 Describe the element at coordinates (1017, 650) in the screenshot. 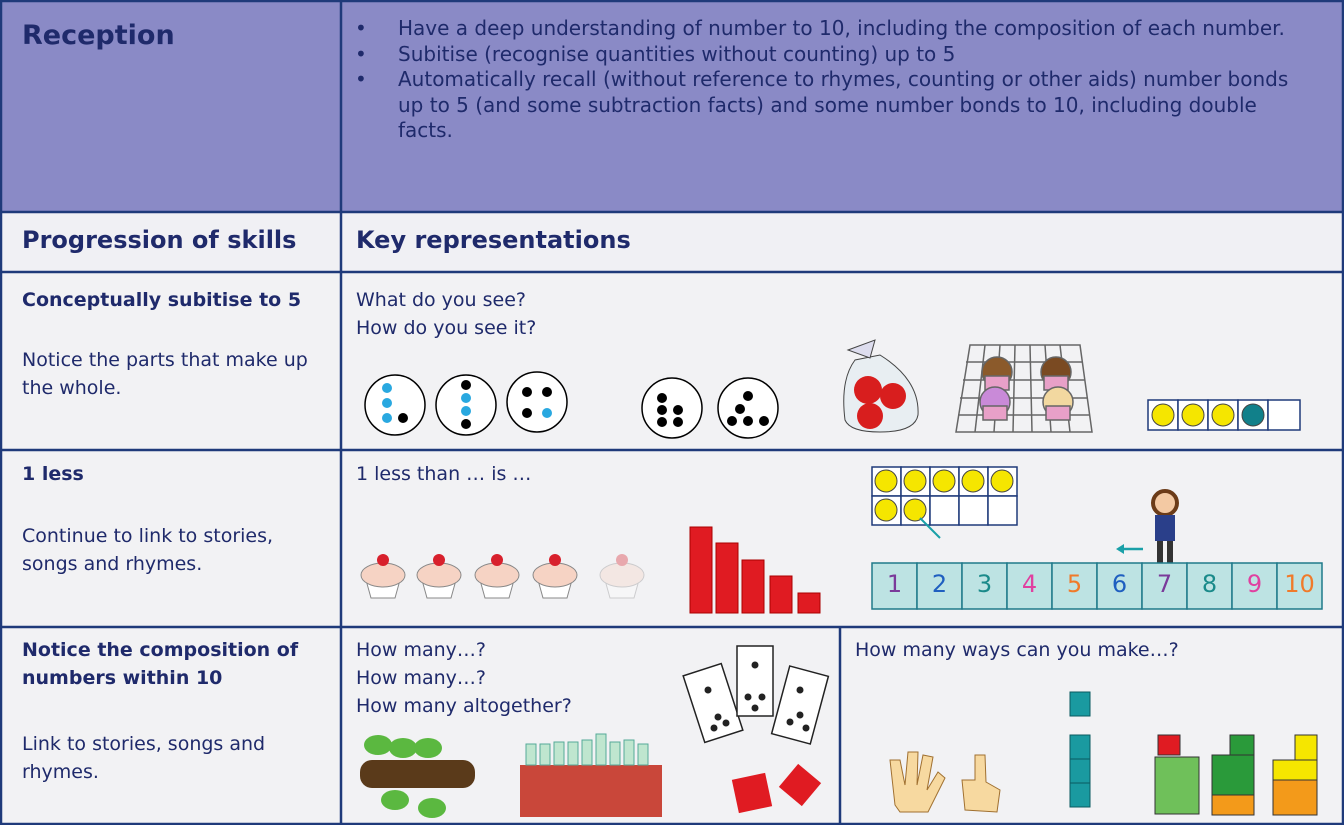

I see `prompt: How many ways can you make…?` at that location.